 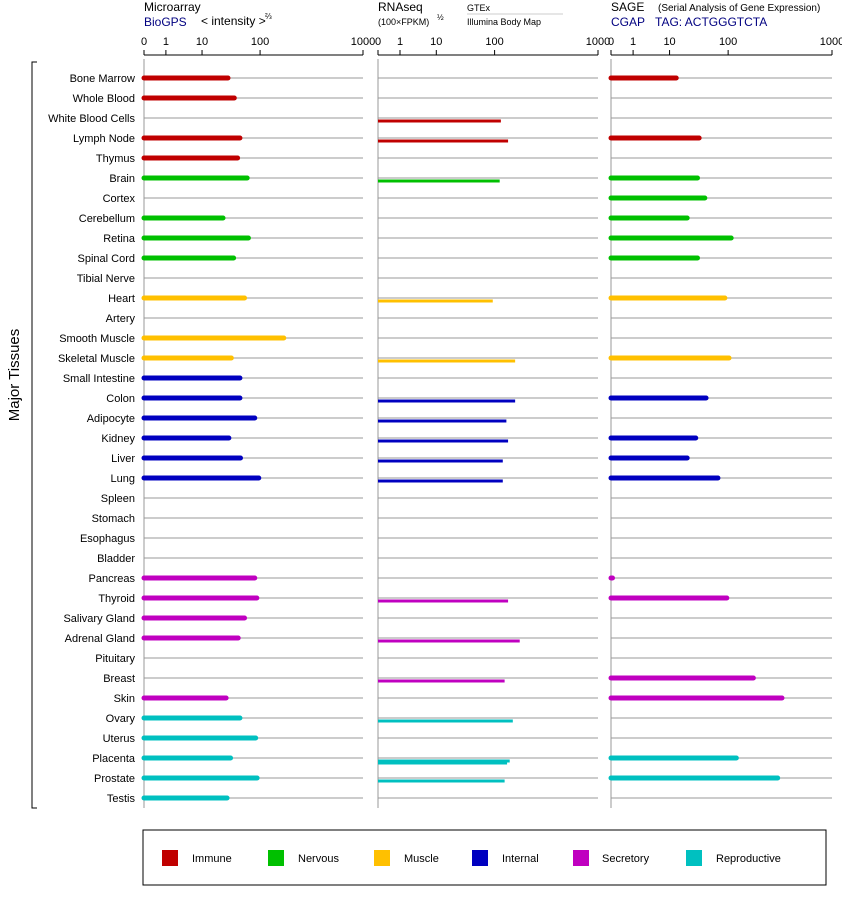 What do you see at coordinates (598, 42) in the screenshot?
I see `tick-label-rnaseq: 1000` at bounding box center [598, 42].